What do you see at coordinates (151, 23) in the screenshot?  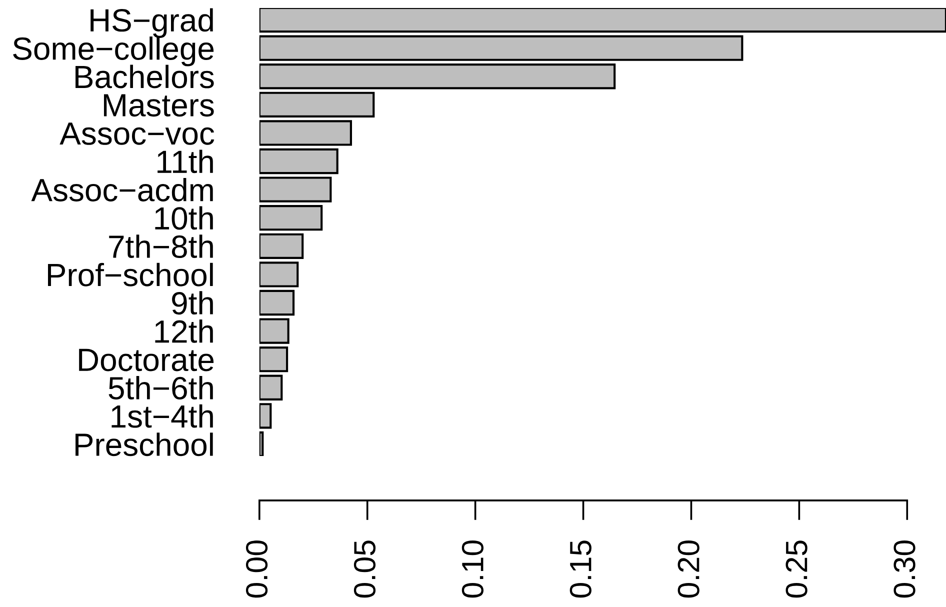 I see `y-tick-label: HS−grad` at bounding box center [151, 23].